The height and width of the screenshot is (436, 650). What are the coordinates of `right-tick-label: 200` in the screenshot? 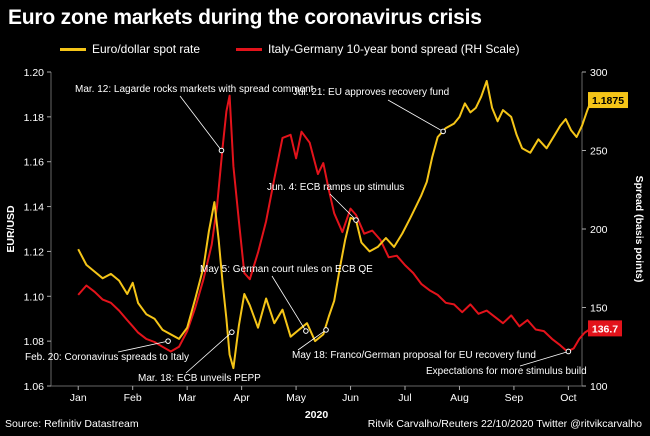 It's located at (599, 230).